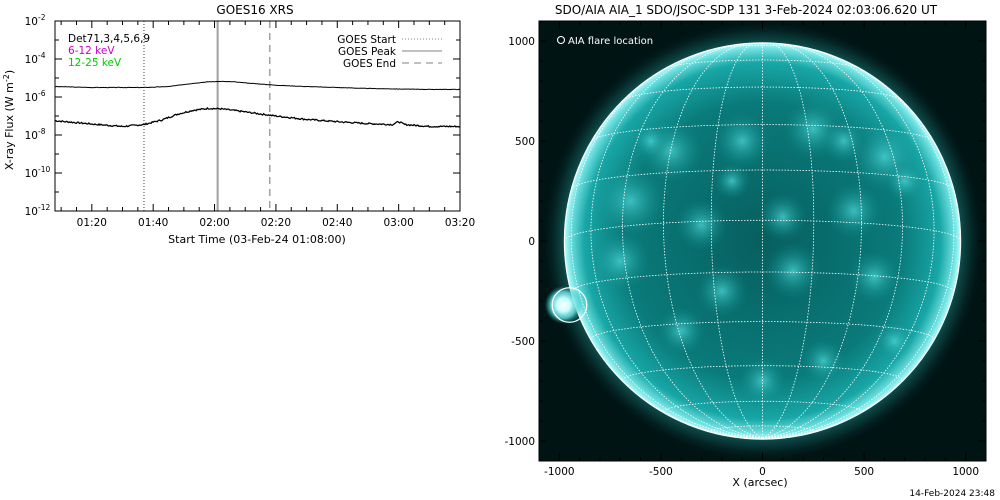 The image size is (1000, 500). I want to click on aia-y-tick-label: 500, so click(525, 142).